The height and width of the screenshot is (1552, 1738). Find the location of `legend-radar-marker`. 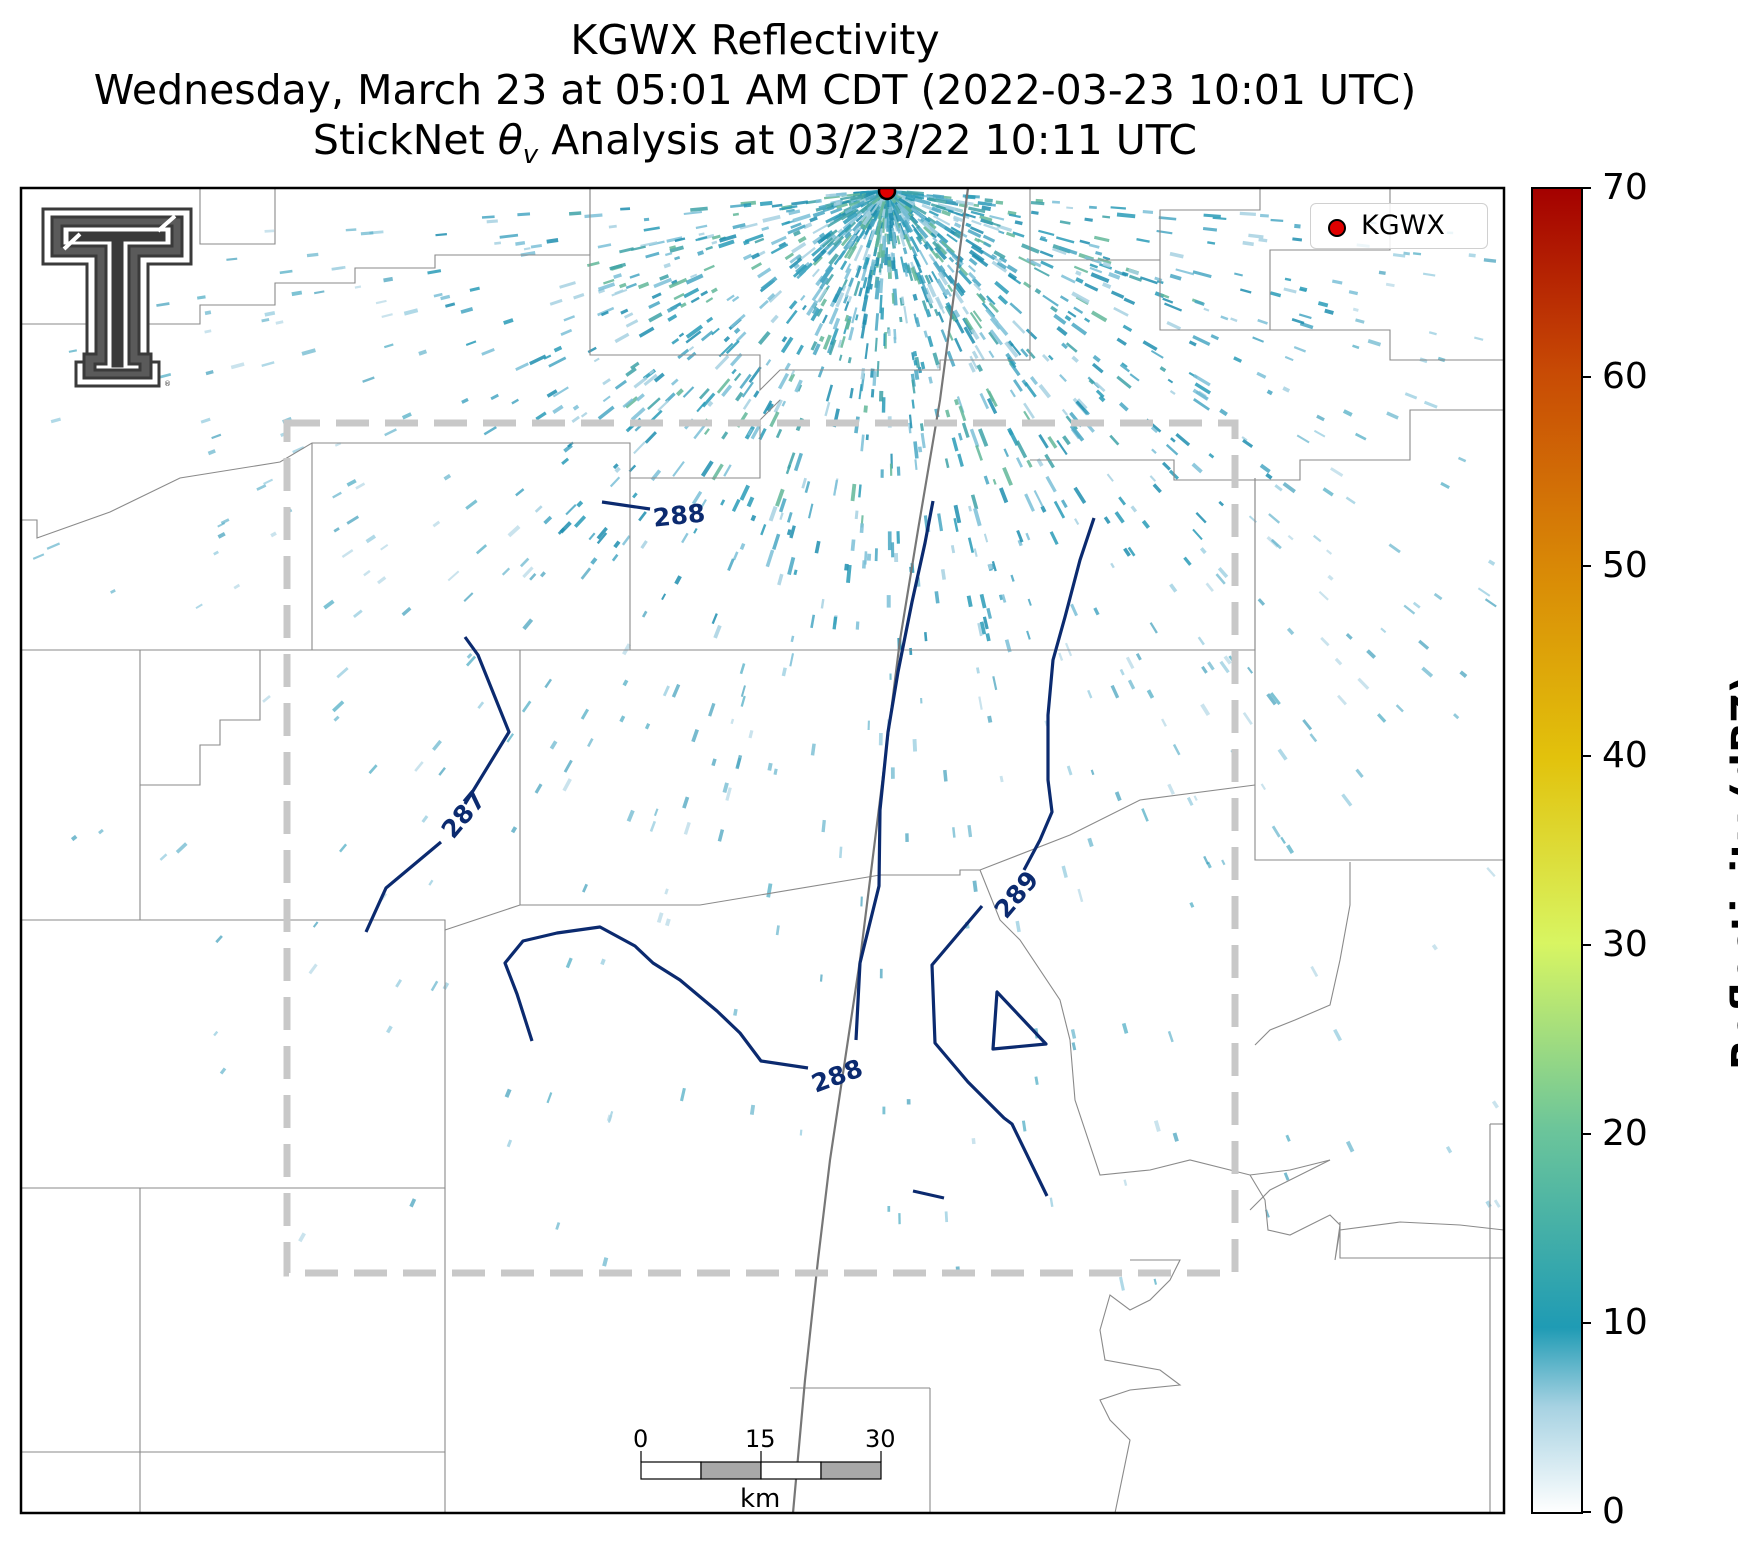

legend-radar-marker is located at coordinates (1337, 228).